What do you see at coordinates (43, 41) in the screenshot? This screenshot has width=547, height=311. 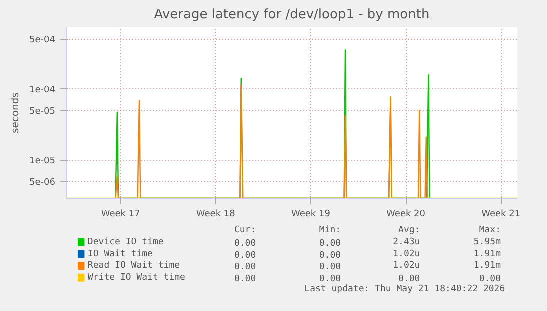 I see `y-tick-label: 5e-04` at bounding box center [43, 41].